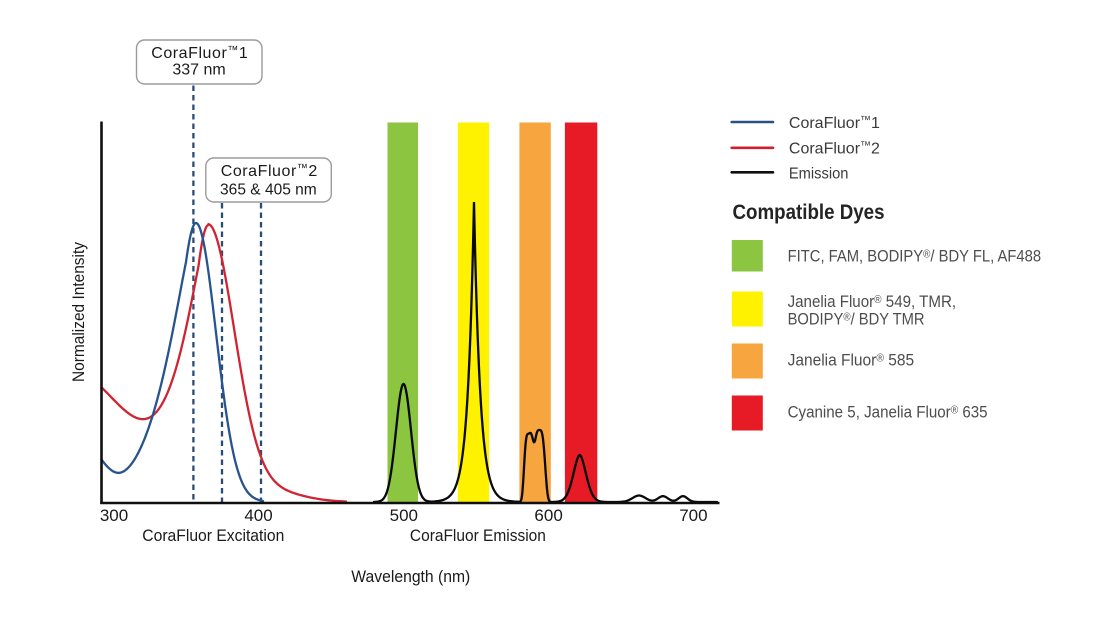 This screenshot has width=1110, height=617. I want to click on svg-text: 337 nm, so click(198, 70).